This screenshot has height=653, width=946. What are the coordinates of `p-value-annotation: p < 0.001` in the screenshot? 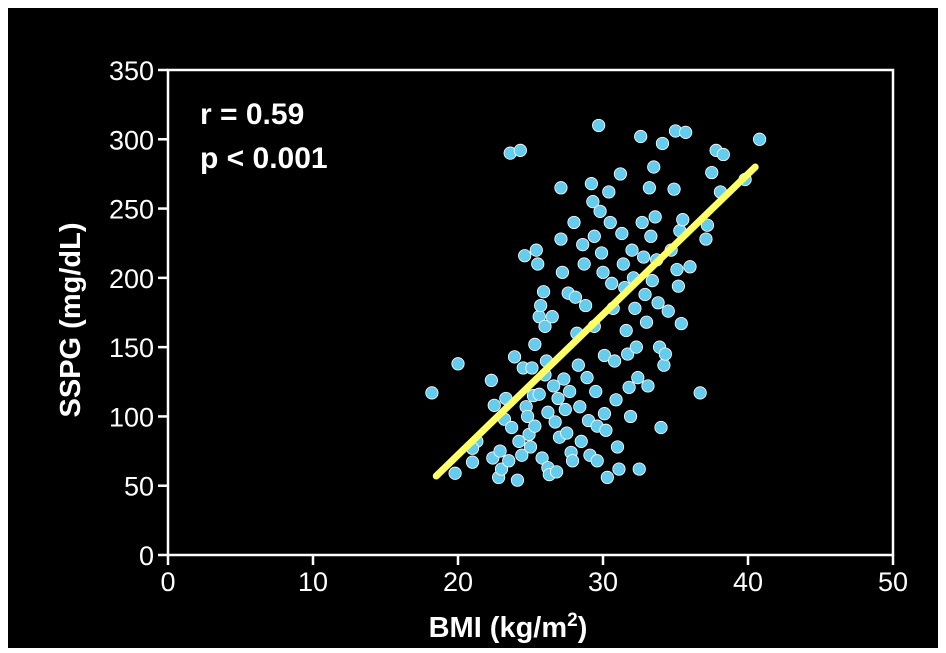 It's located at (264, 158).